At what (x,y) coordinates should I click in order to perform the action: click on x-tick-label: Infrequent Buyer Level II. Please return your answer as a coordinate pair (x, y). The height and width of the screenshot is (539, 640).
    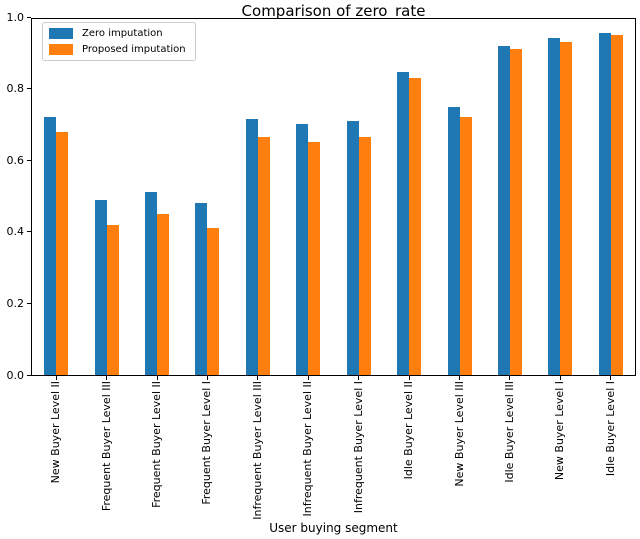
    Looking at the image, I should click on (308, 449).